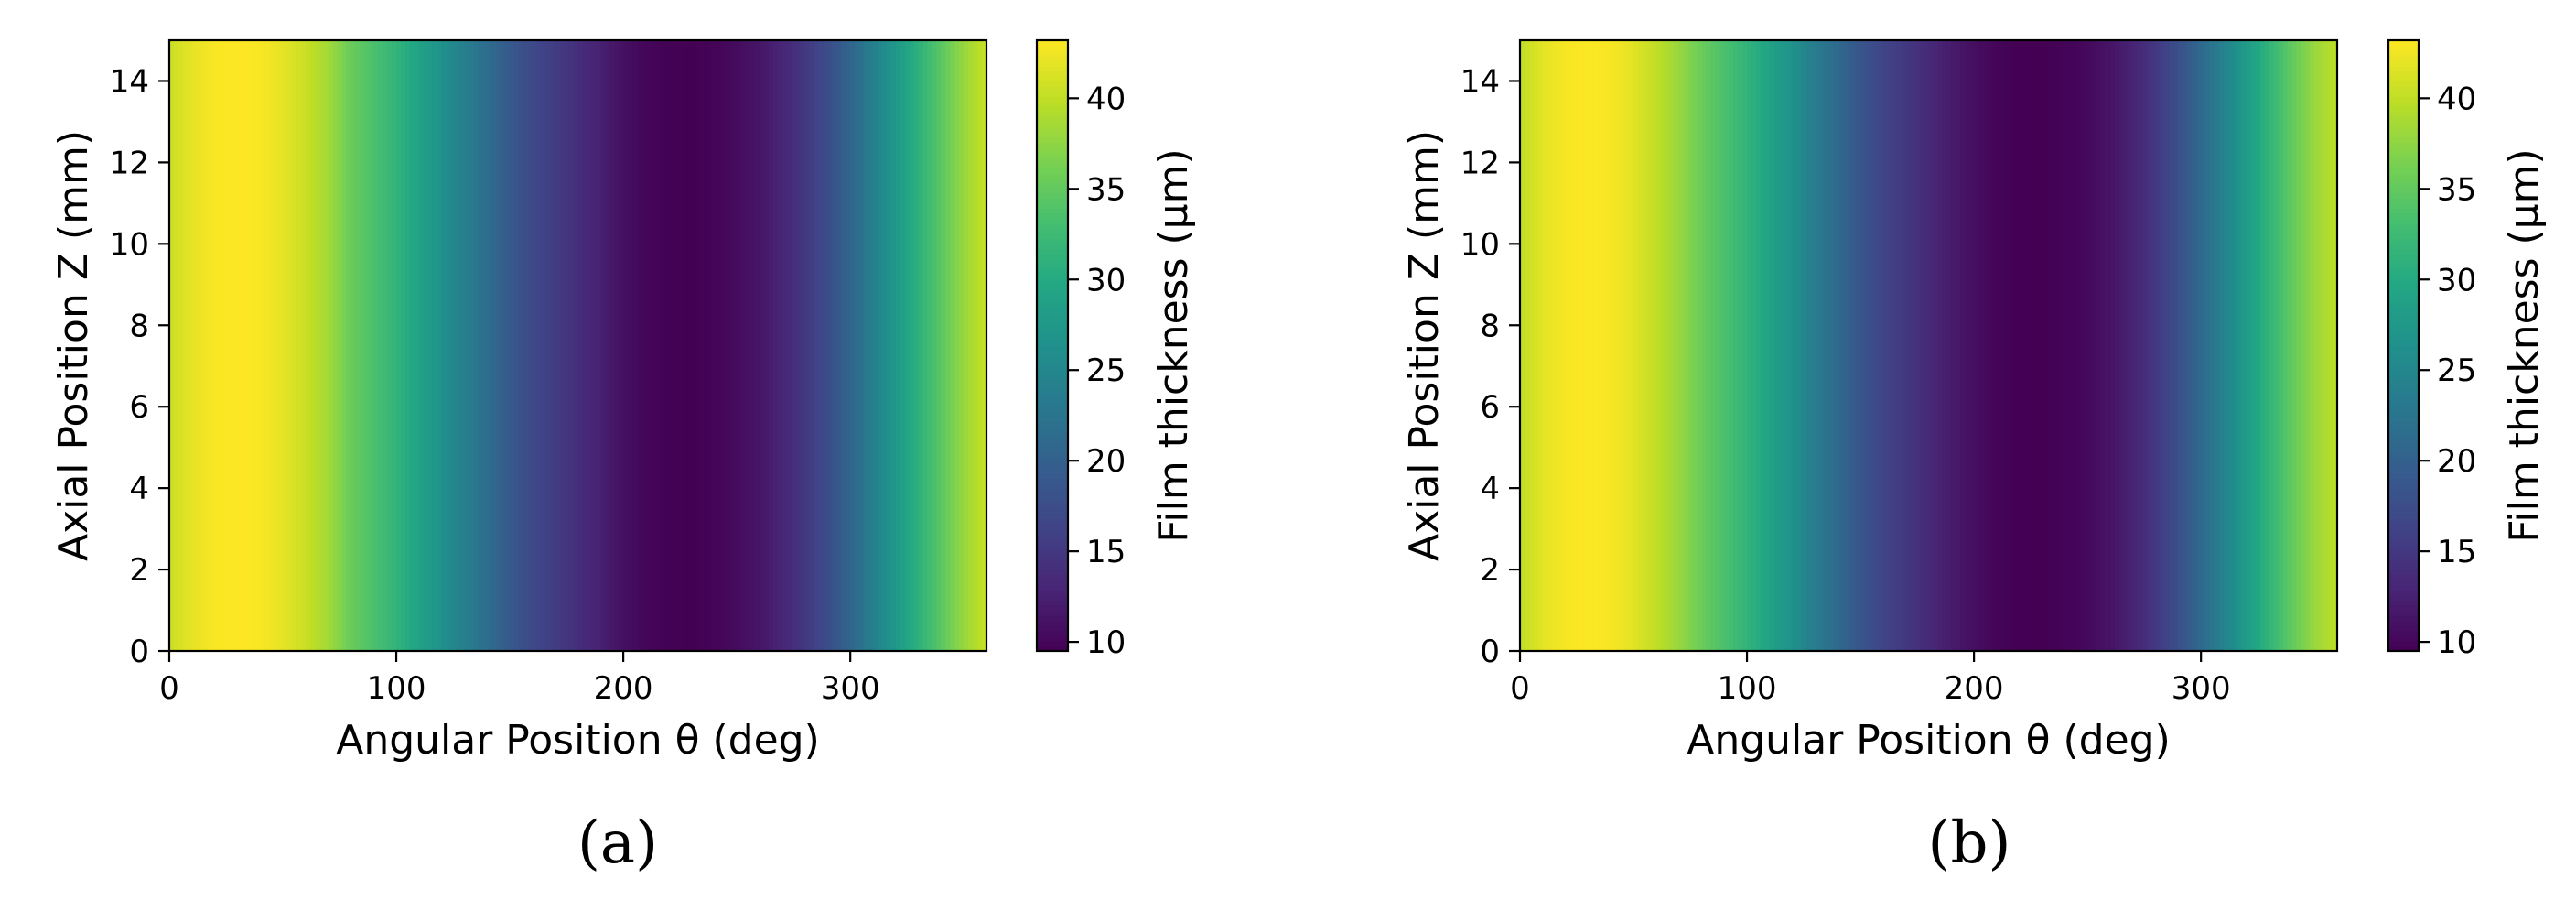 This screenshot has height=911, width=2576. Describe the element at coordinates (1490, 326) in the screenshot. I see `y-tick-label: 8` at that location.